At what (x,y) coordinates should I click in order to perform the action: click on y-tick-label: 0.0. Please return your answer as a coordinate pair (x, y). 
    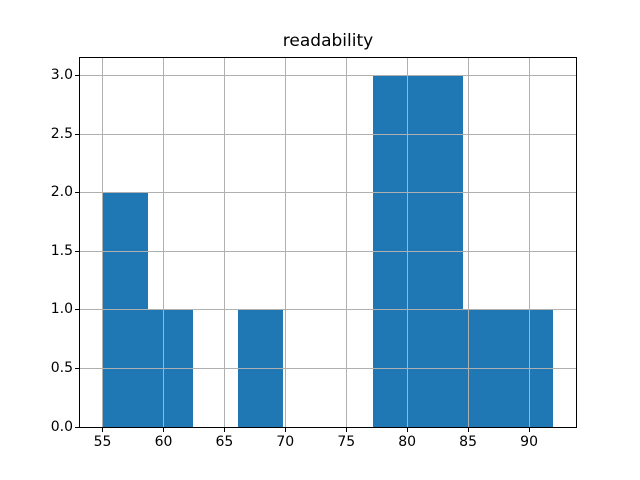
    Looking at the image, I should click on (61, 426).